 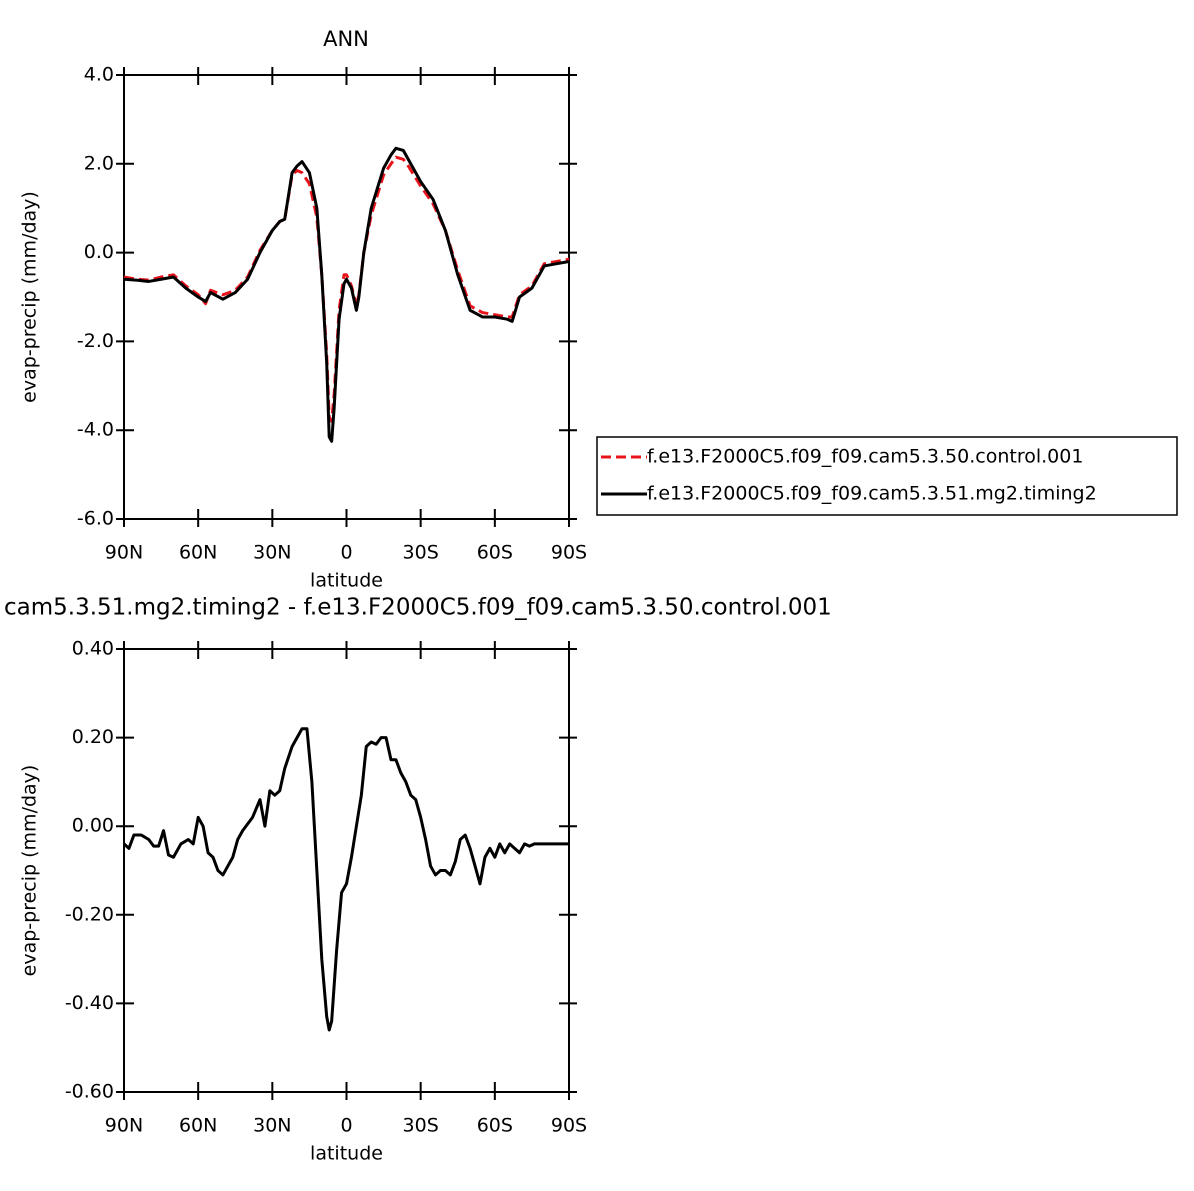 I want to click on chart-title: ANN, so click(x=346, y=39).